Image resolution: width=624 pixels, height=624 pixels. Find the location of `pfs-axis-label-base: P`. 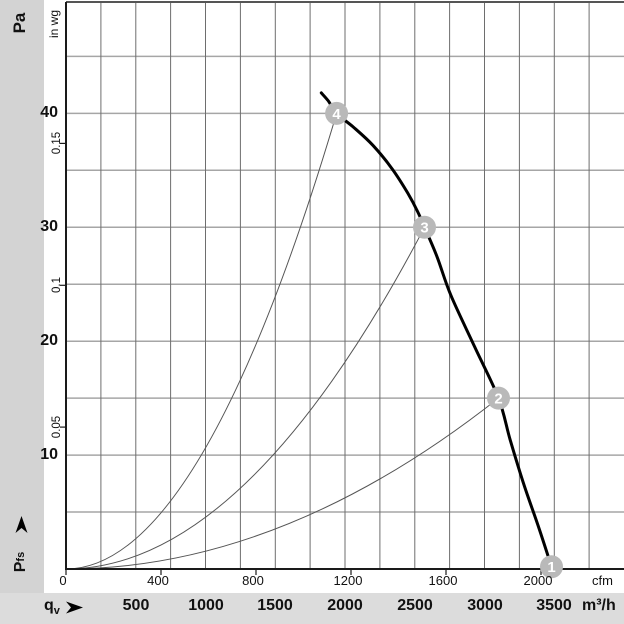

pfs-axis-label-base: P is located at coordinates (20, 567).